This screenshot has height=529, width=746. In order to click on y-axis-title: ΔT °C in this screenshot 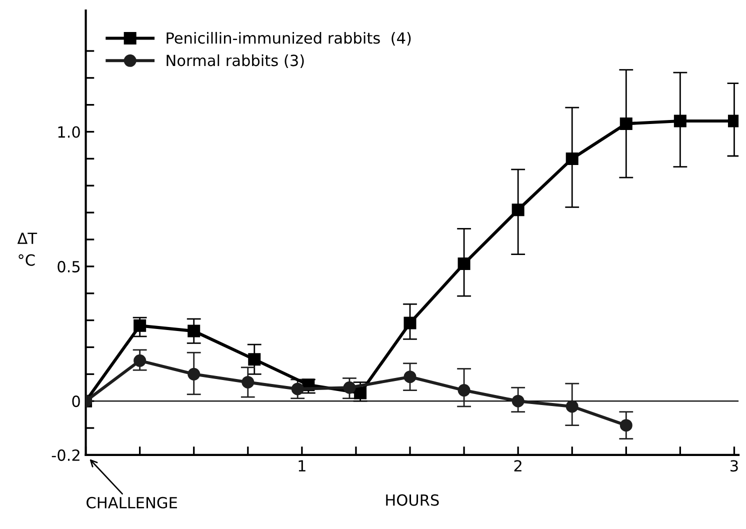, I will do `click(27, 249)`.